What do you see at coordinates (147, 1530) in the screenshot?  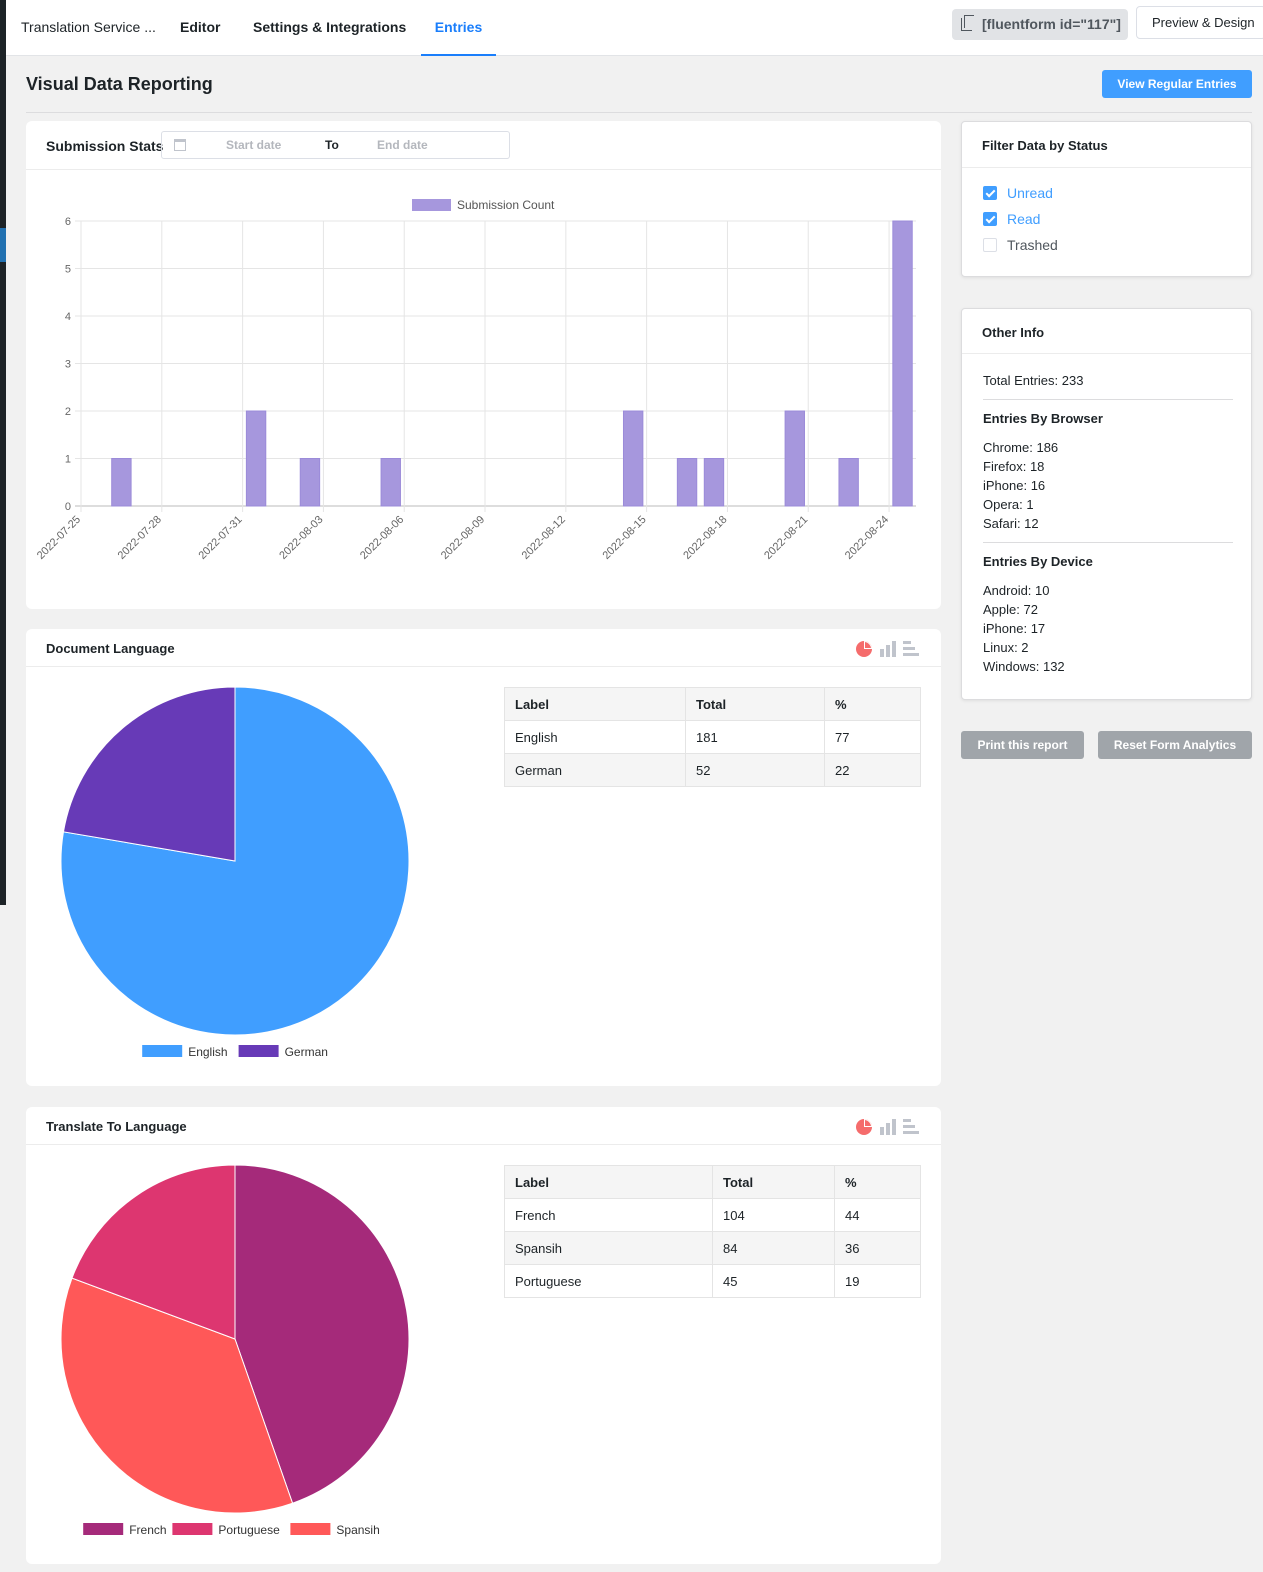 I see `legend-label: French` at bounding box center [147, 1530].